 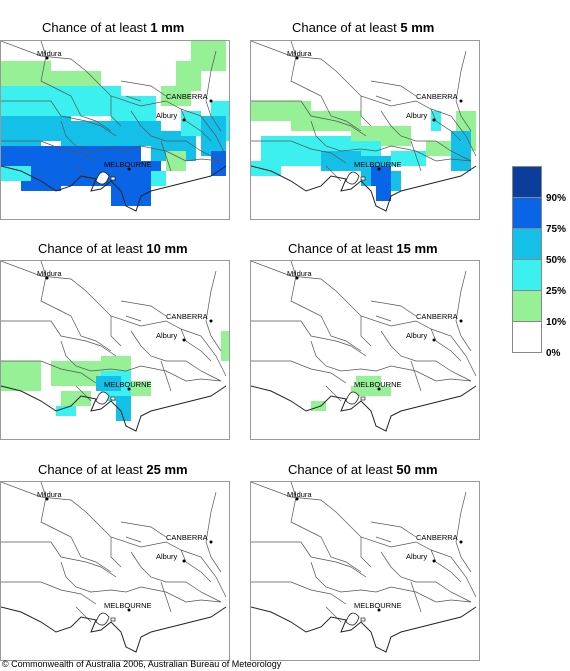 What do you see at coordinates (113, 248) in the screenshot?
I see `panel-title-10mm: Chance of at least 10 mm` at bounding box center [113, 248].